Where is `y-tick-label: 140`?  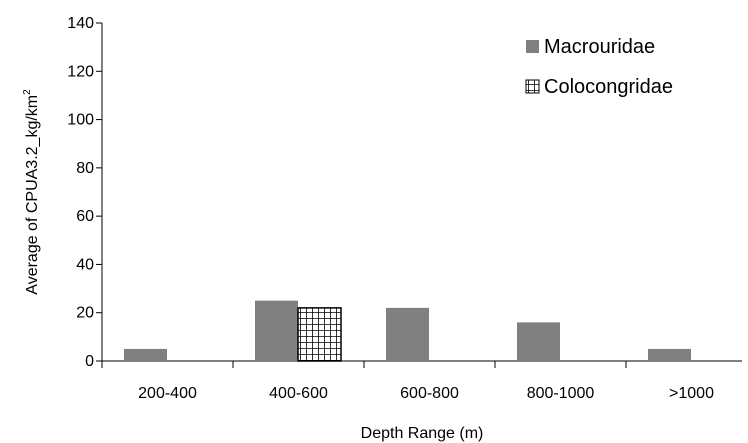 y-tick-label: 140 is located at coordinates (80, 23).